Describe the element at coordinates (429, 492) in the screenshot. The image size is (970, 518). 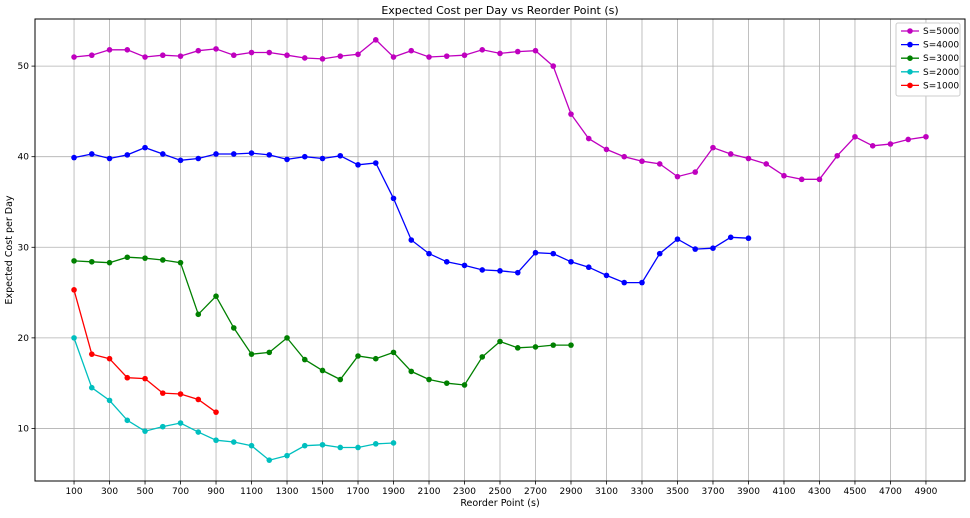
I see `x-tick-label: 2100` at that location.